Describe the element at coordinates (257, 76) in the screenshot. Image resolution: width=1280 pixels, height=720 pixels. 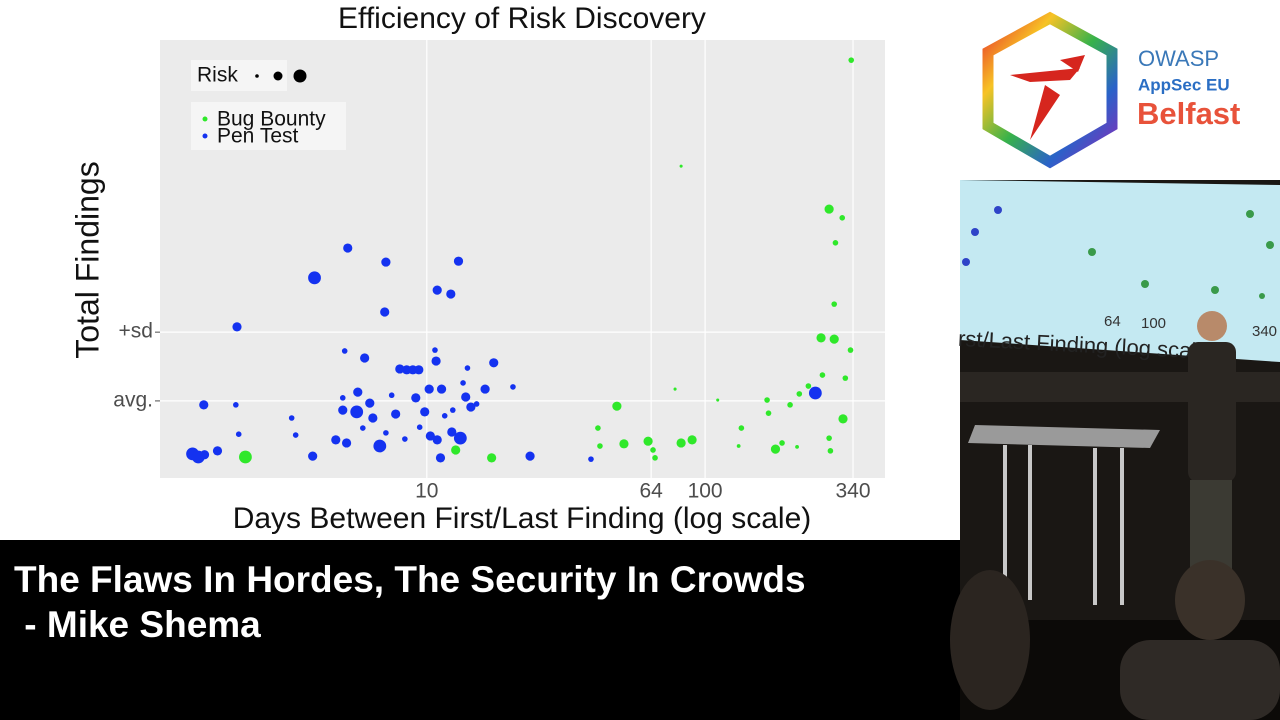
I see `size-legend-dot` at that location.